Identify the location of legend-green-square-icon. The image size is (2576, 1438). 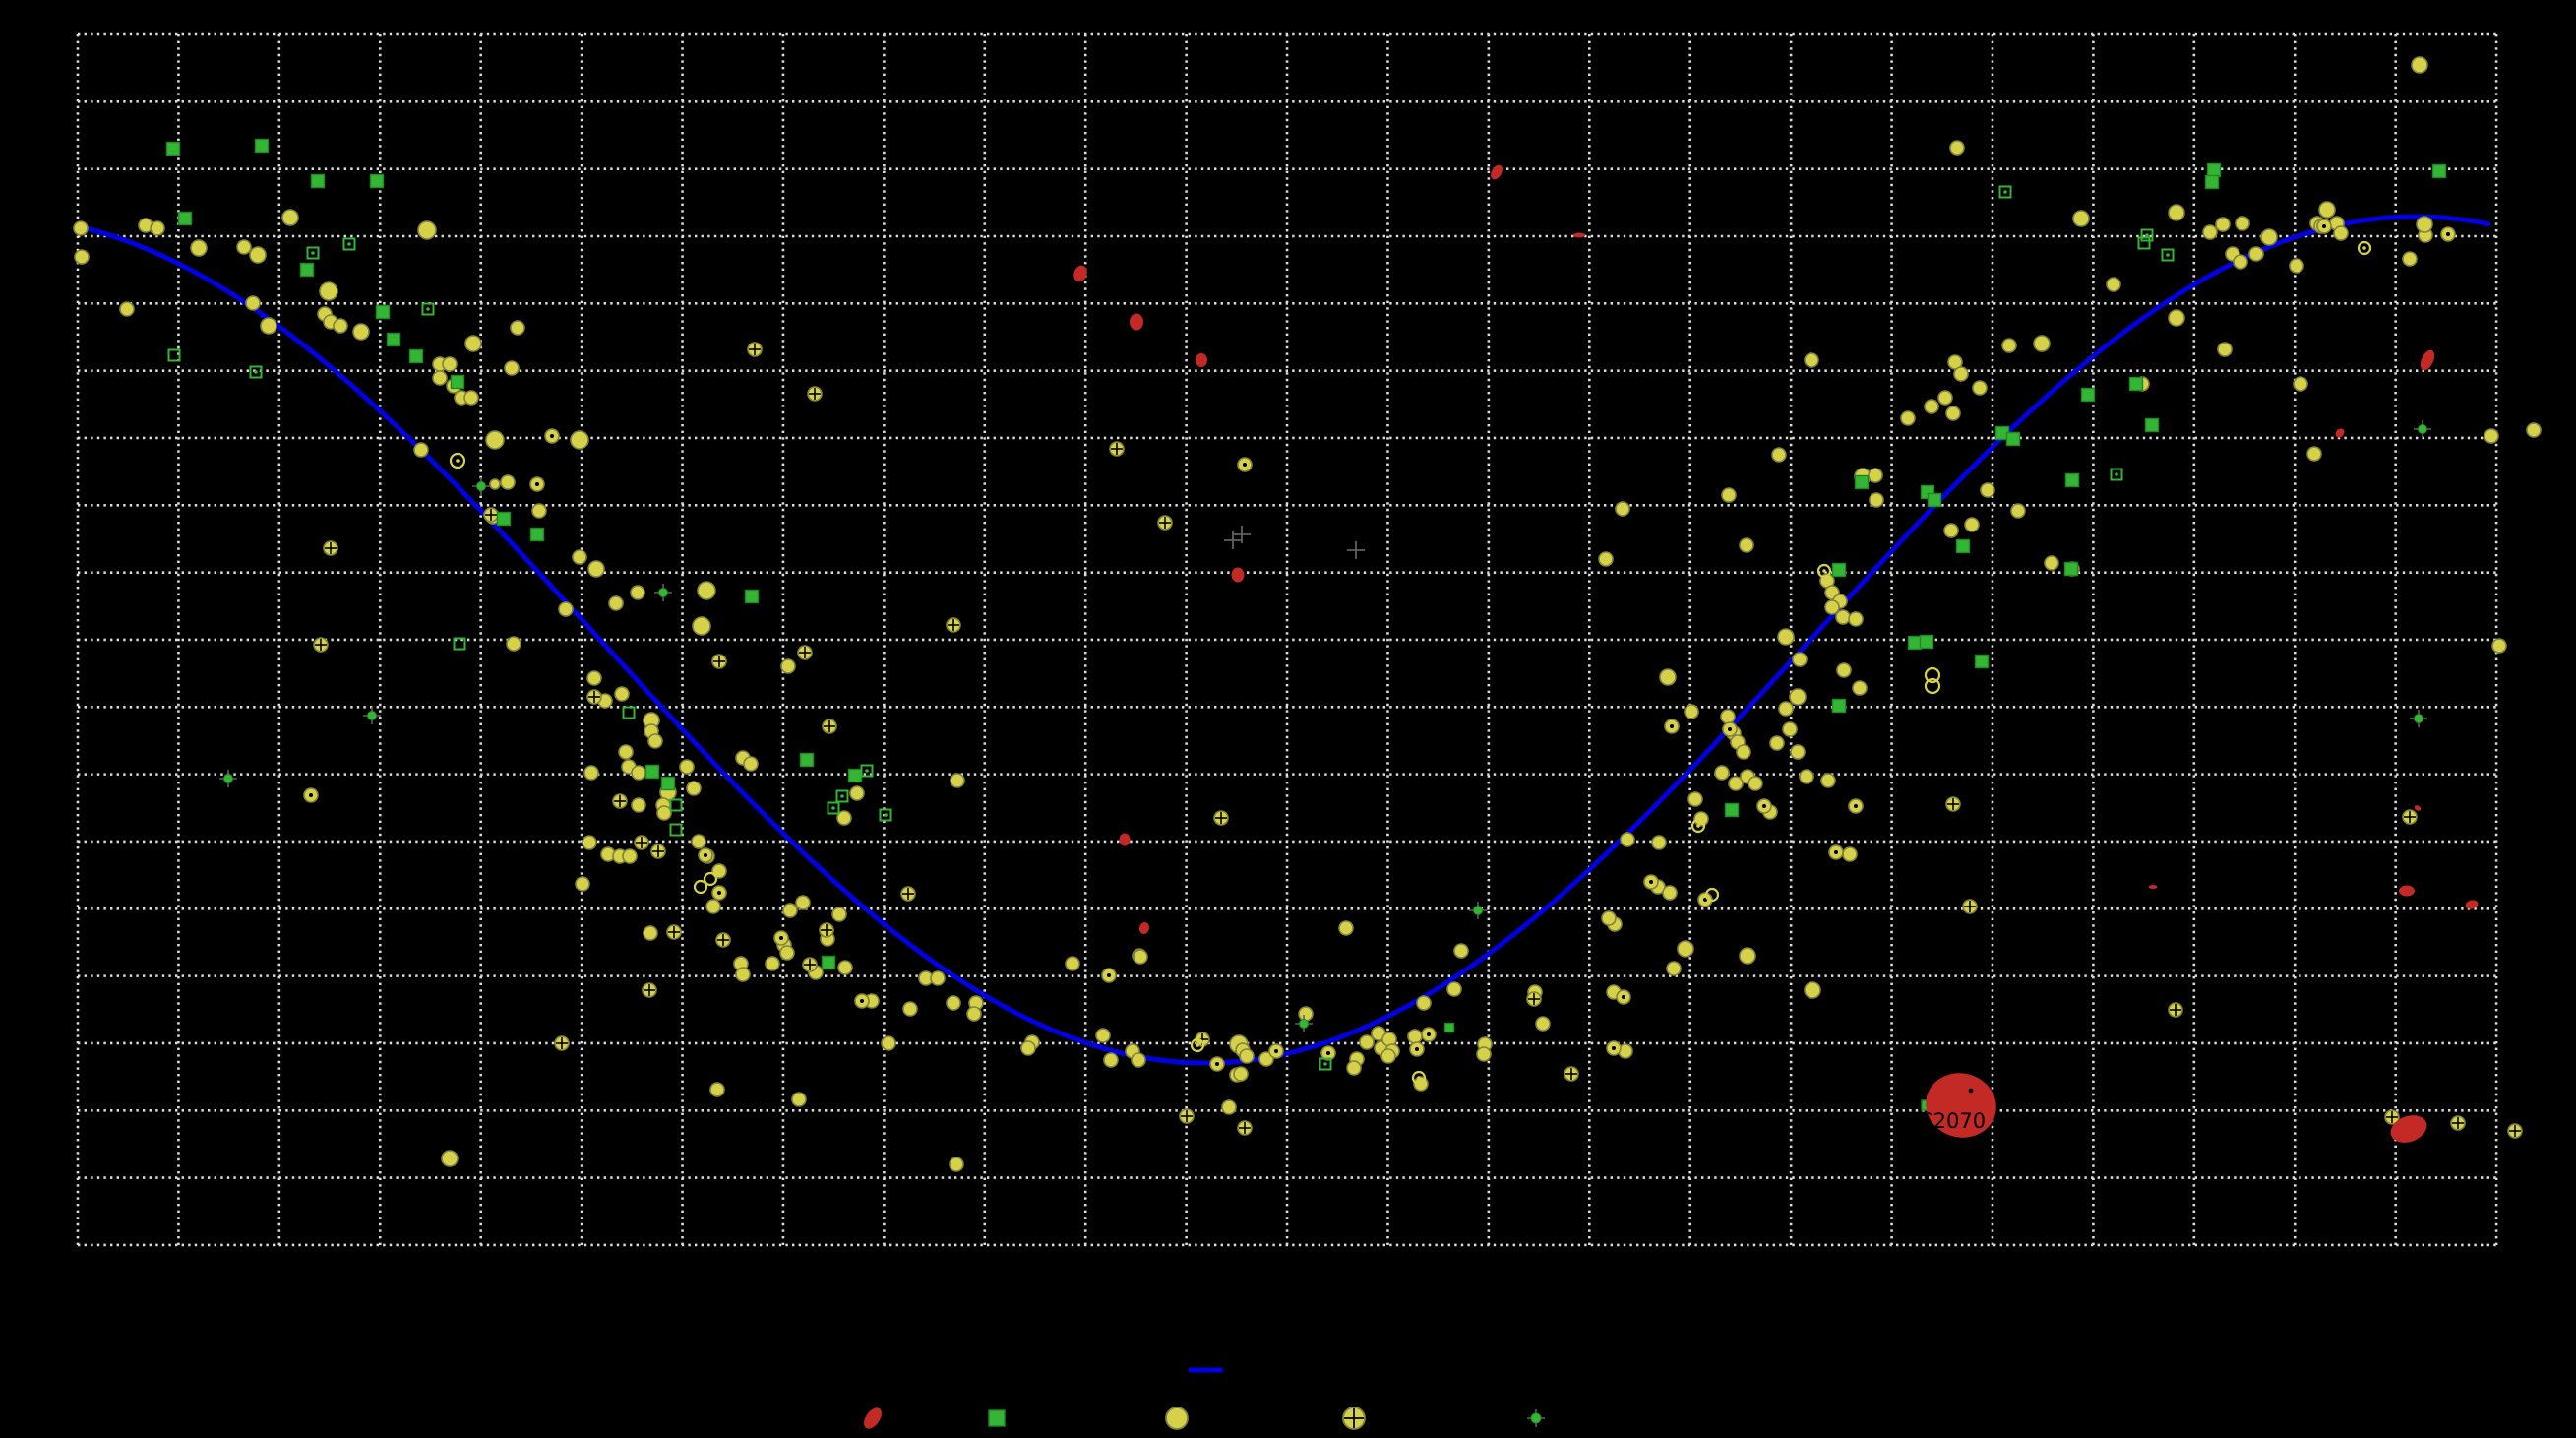
(997, 1418).